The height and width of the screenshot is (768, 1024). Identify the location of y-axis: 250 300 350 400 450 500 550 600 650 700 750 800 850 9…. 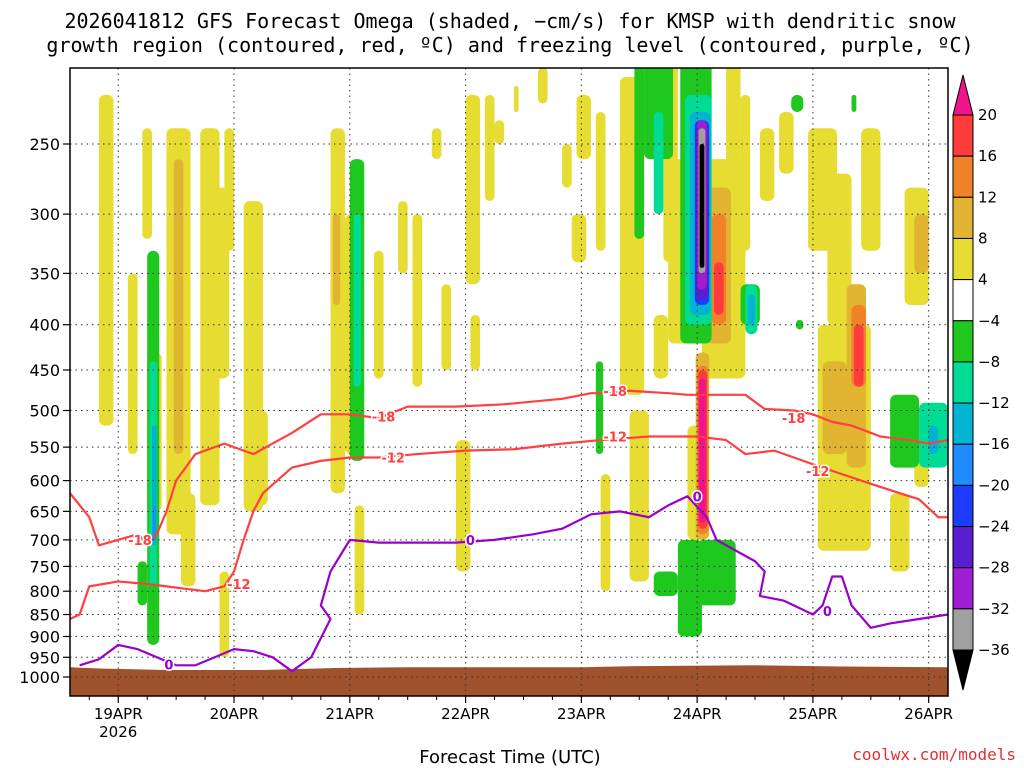
(44, 411).